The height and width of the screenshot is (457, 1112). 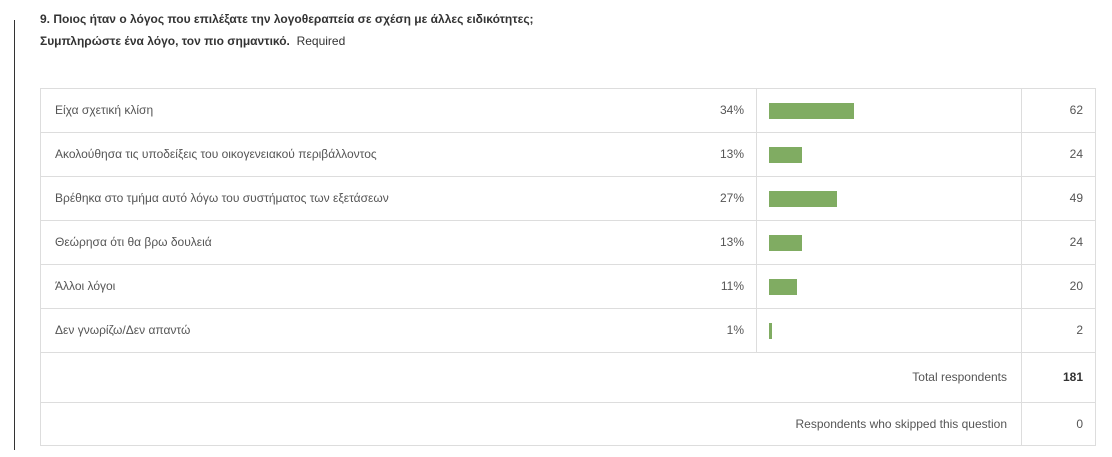 I want to click on count: 62, so click(x=1058, y=110).